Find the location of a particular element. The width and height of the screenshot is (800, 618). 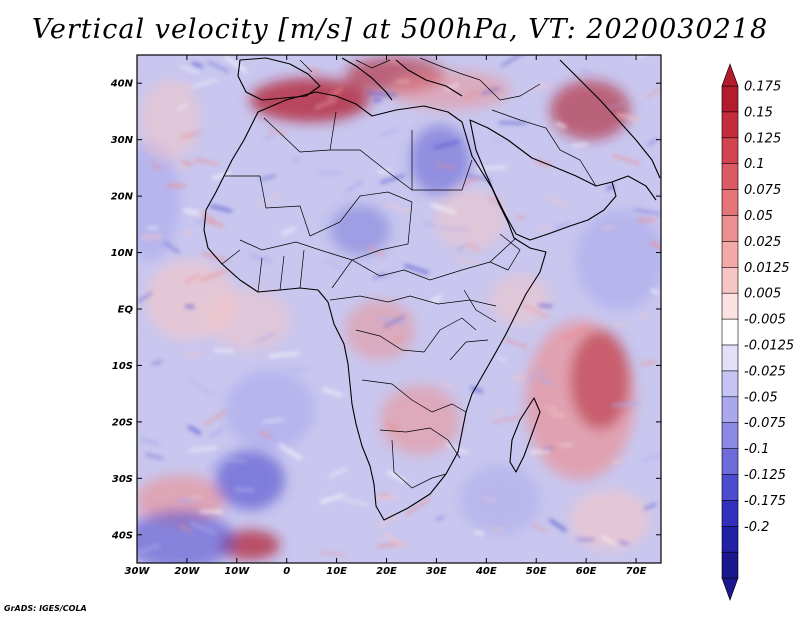

longitude-labels: 30W 20W 10W 0 10E 20E 30E 40E 50E 60E 70E is located at coordinates (386, 571).